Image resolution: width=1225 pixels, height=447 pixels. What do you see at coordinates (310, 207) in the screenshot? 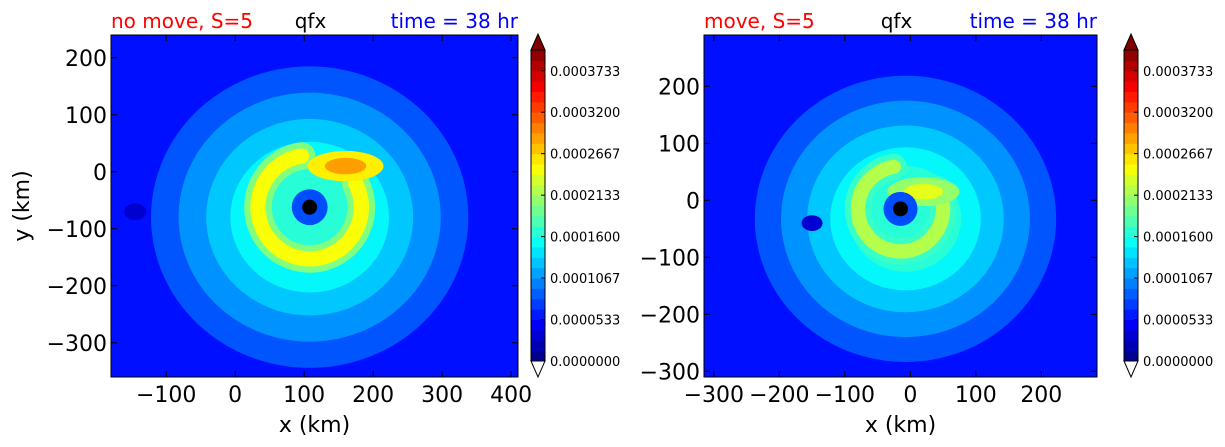
I see `storm-center-marker` at bounding box center [310, 207].